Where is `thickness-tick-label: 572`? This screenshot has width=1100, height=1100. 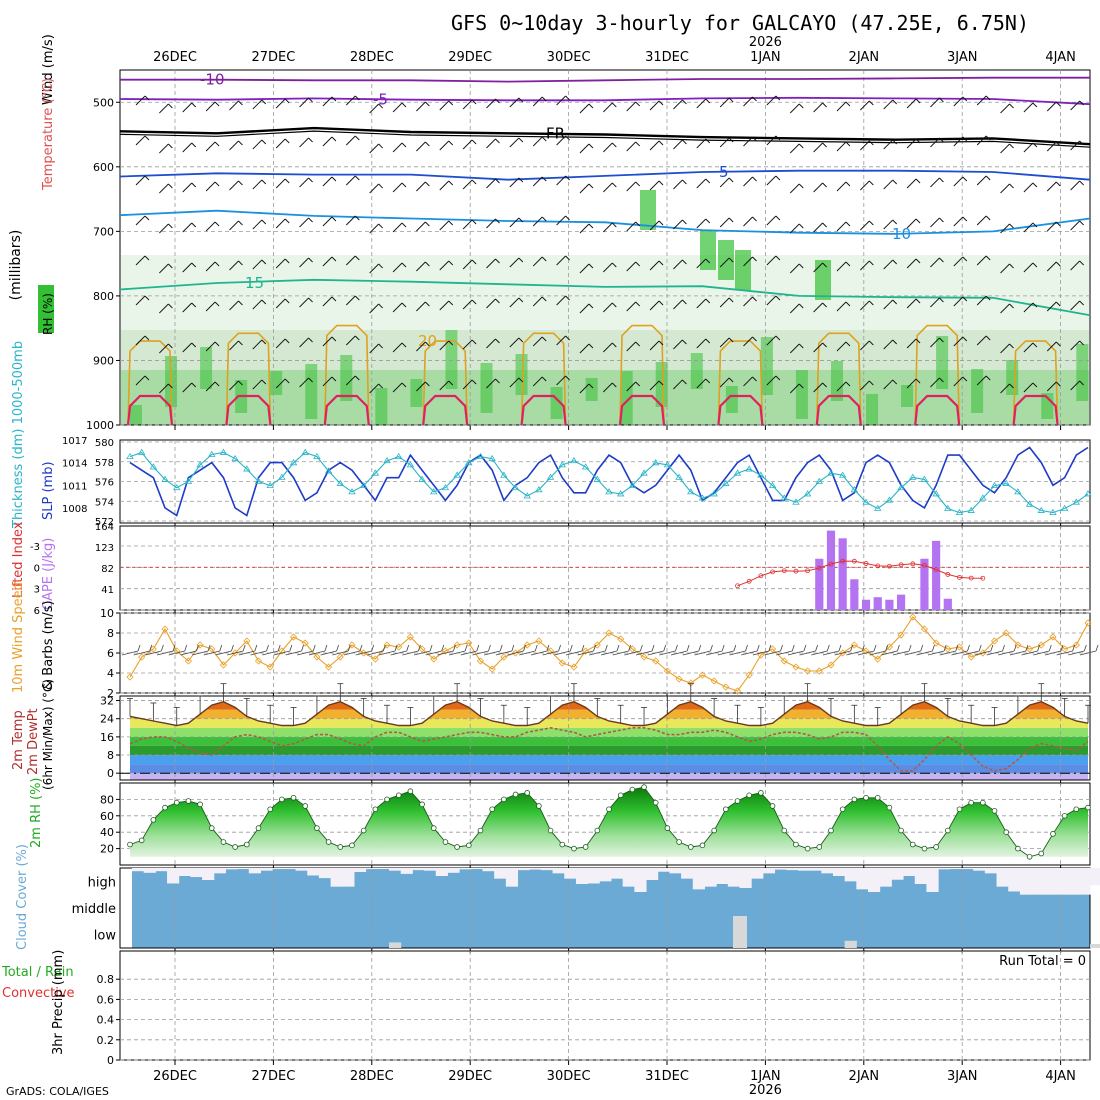 thickness-tick-label: 572 is located at coordinates (104, 522).